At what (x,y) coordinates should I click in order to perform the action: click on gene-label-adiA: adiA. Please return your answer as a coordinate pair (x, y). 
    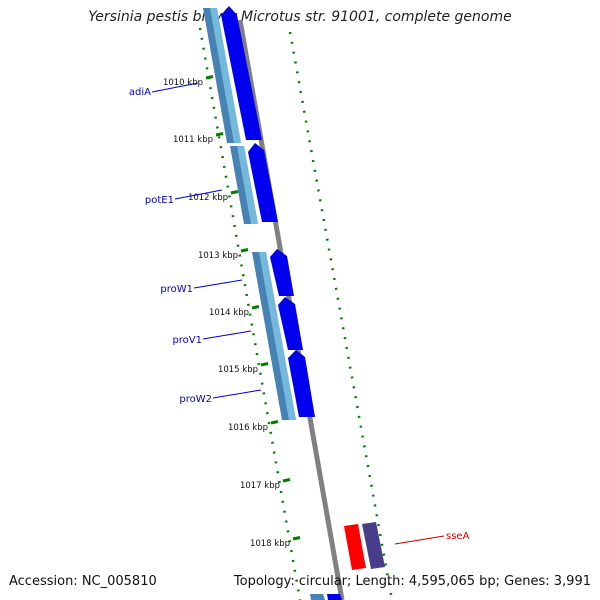
    Looking at the image, I should click on (140, 92).